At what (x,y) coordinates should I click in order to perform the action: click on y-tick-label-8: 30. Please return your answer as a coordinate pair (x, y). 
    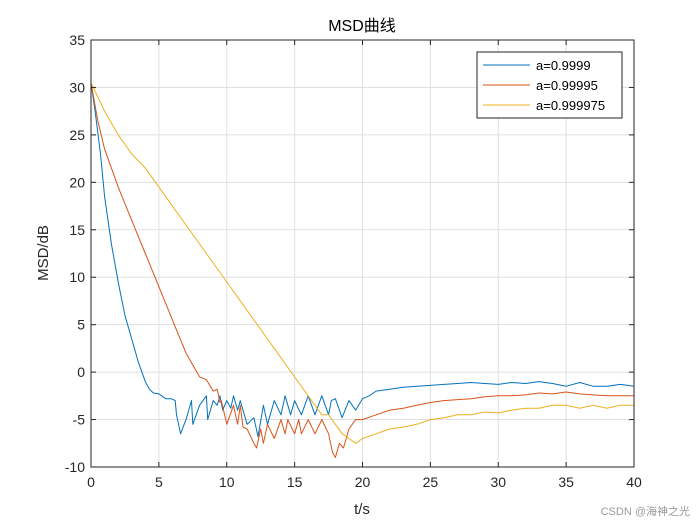
    Looking at the image, I should click on (77, 87).